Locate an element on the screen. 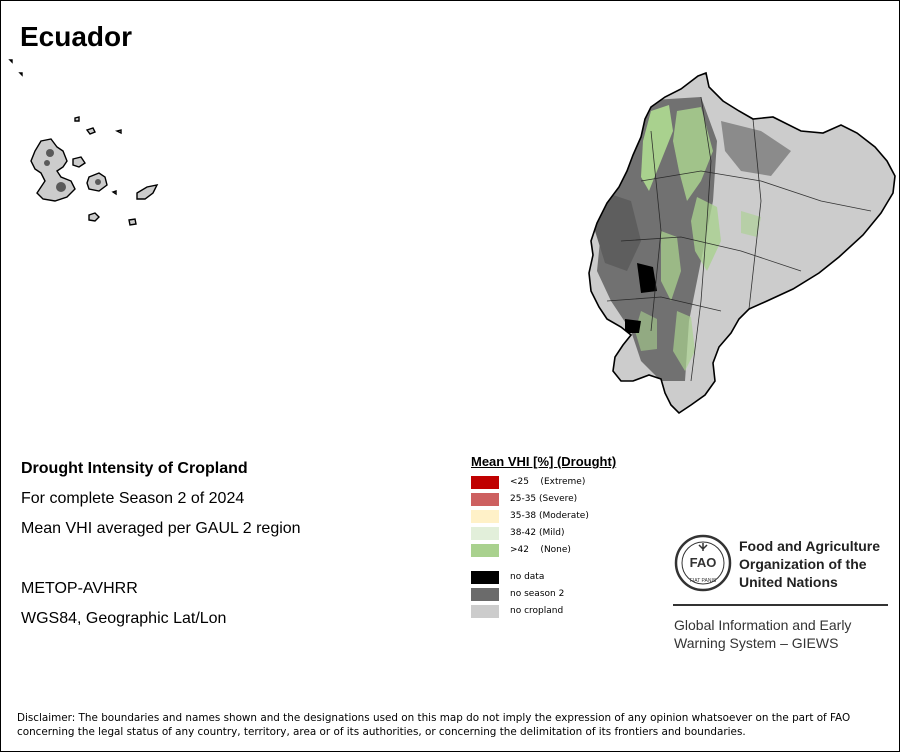  legend-no-season-swatch is located at coordinates (485, 594).